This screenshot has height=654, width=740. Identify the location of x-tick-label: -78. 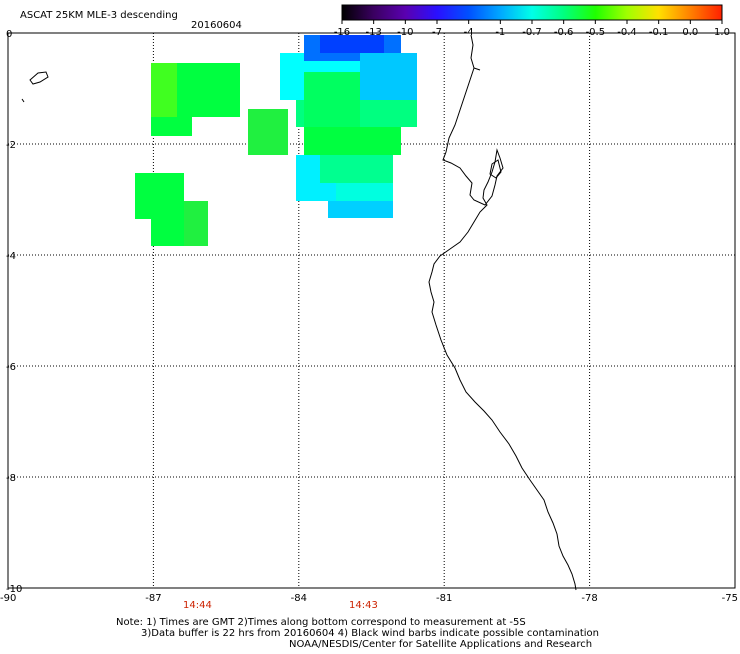
(589, 598).